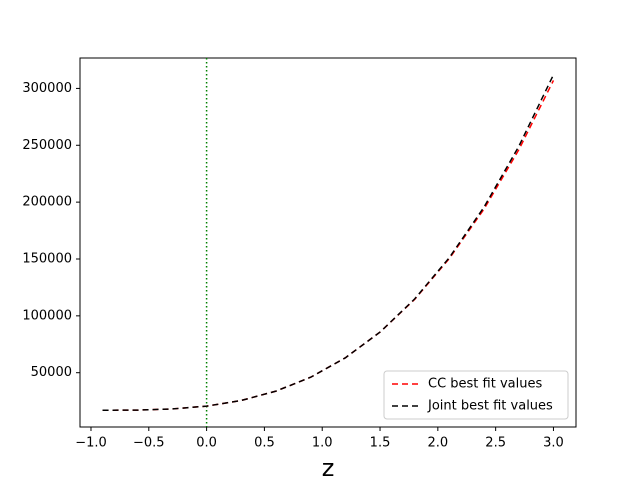 Image resolution: width=640 pixels, height=480 pixels. I want to click on x-tick-label: 3.0, so click(553, 443).